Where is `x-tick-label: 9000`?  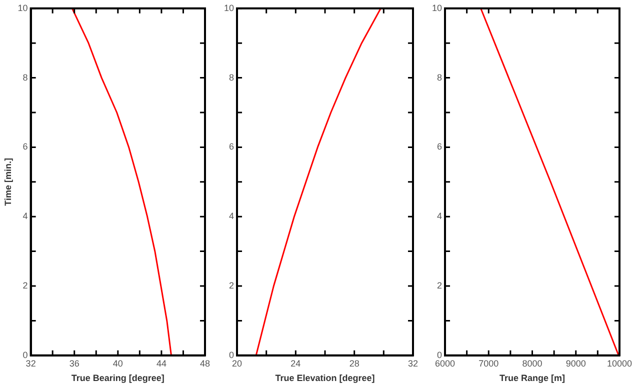
x-tick-label: 9000 is located at coordinates (576, 363).